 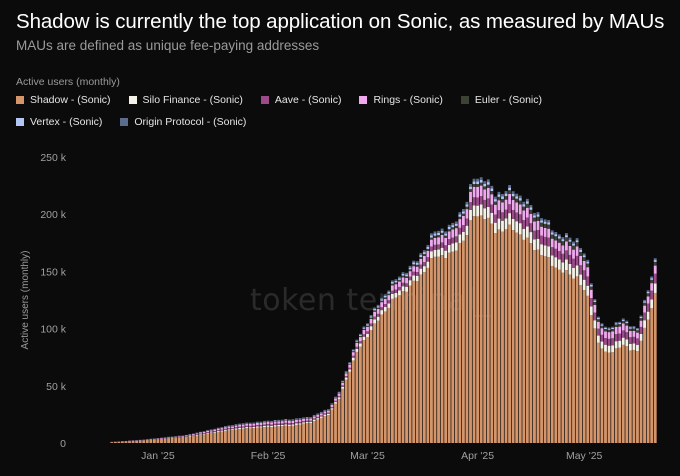 What do you see at coordinates (464, 99) in the screenshot?
I see `legend-swatch` at bounding box center [464, 99].